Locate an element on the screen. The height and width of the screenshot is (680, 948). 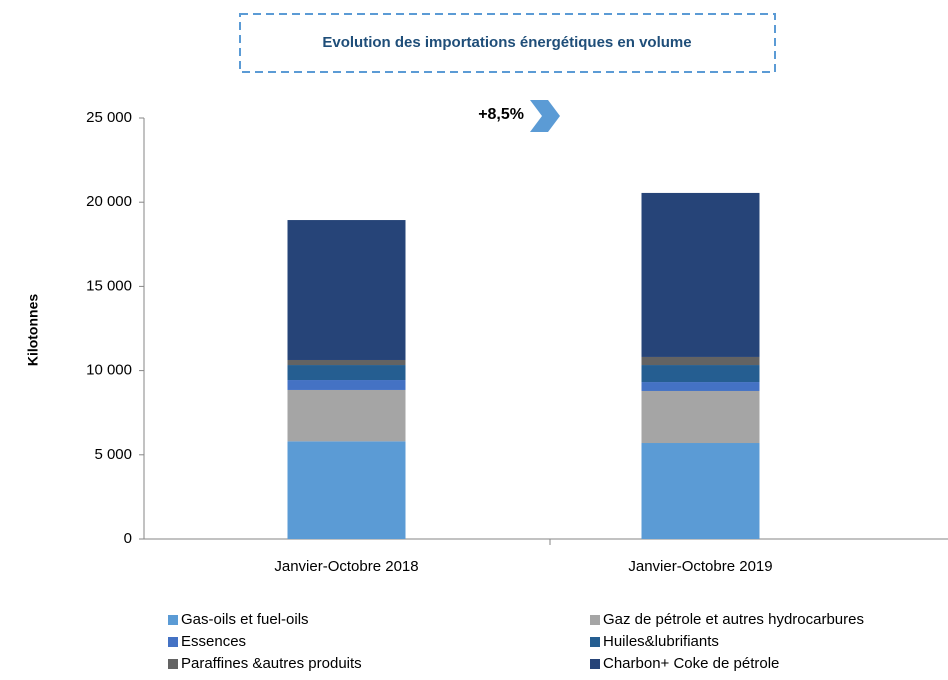
title-box is located at coordinates (507, 43).